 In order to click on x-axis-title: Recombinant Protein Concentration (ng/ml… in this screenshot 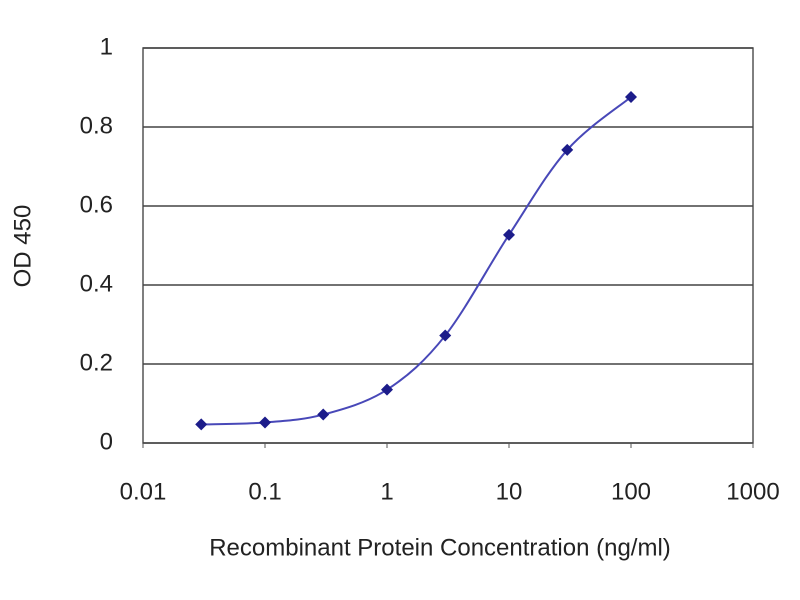, I will do `click(440, 547)`.